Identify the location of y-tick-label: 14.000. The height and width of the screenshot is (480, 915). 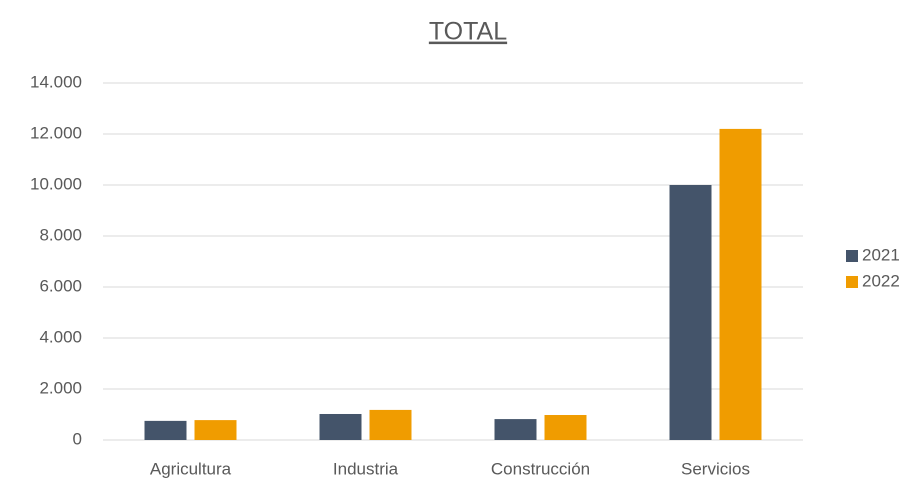
(56, 81).